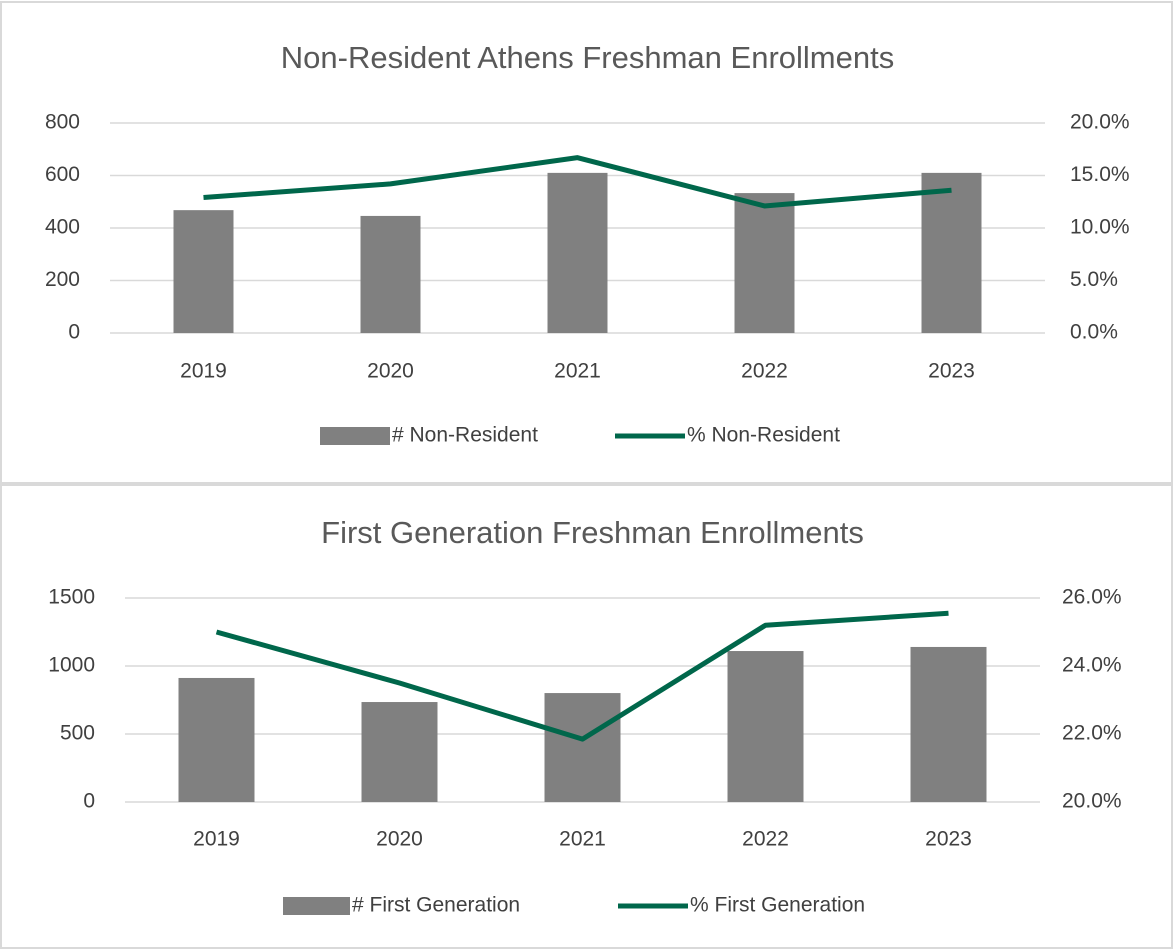  Describe the element at coordinates (763, 435) in the screenshot. I see `legend-label: % Non-Resident` at that location.